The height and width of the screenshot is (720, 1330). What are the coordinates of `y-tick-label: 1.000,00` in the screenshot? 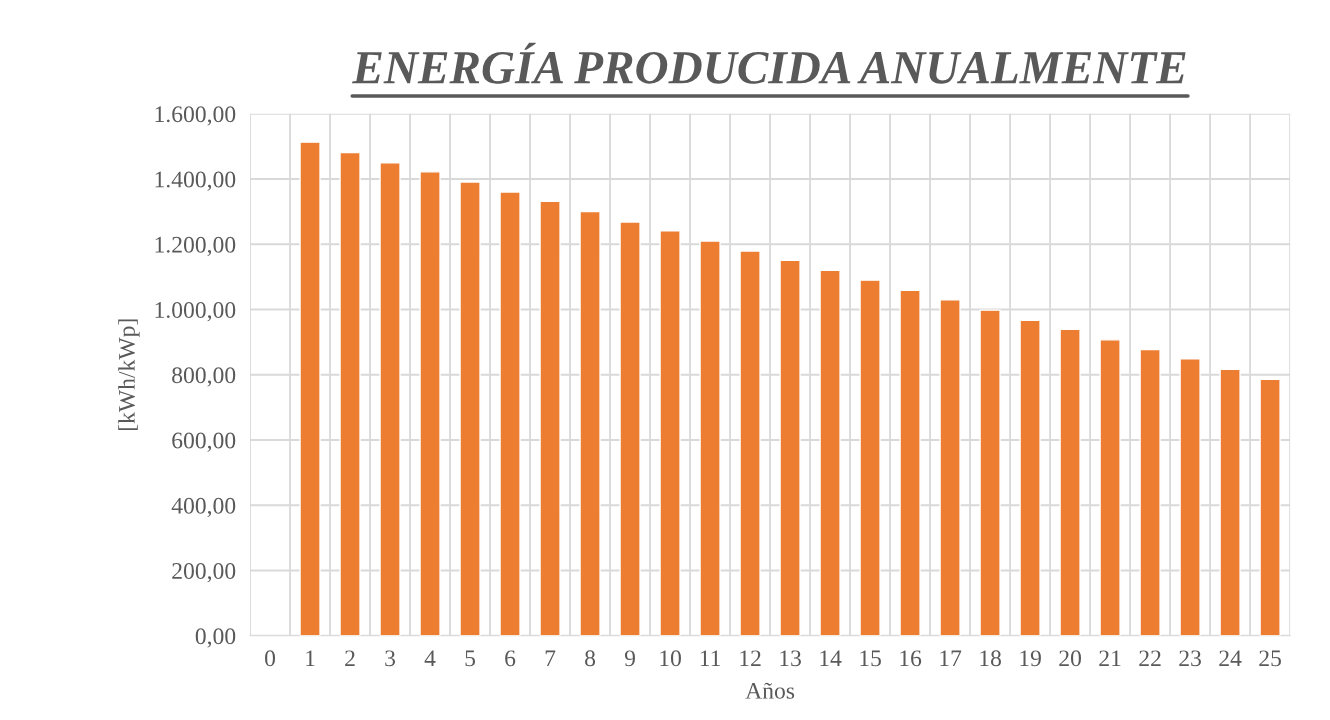 It's located at (195, 312).